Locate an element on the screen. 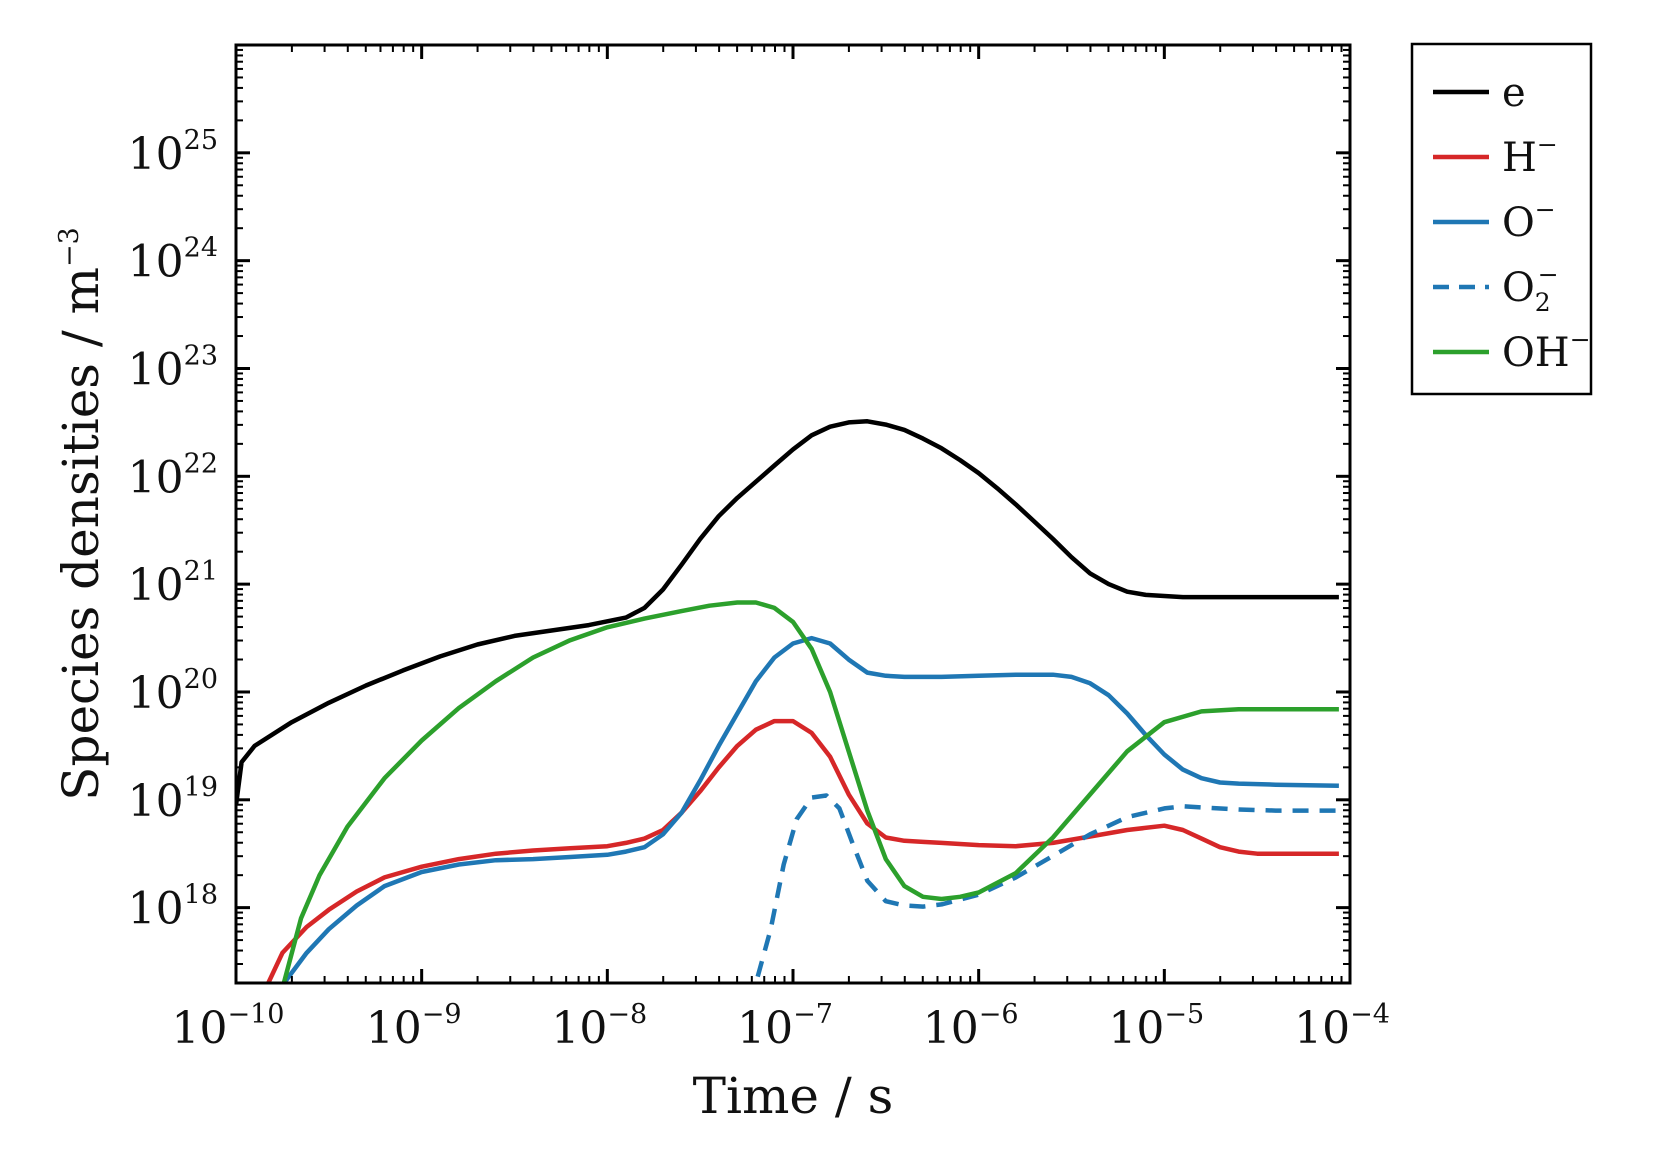 This screenshot has height=1163, width=1661. y-axis-label-text: Species densities / m is located at coordinates (81, 534).